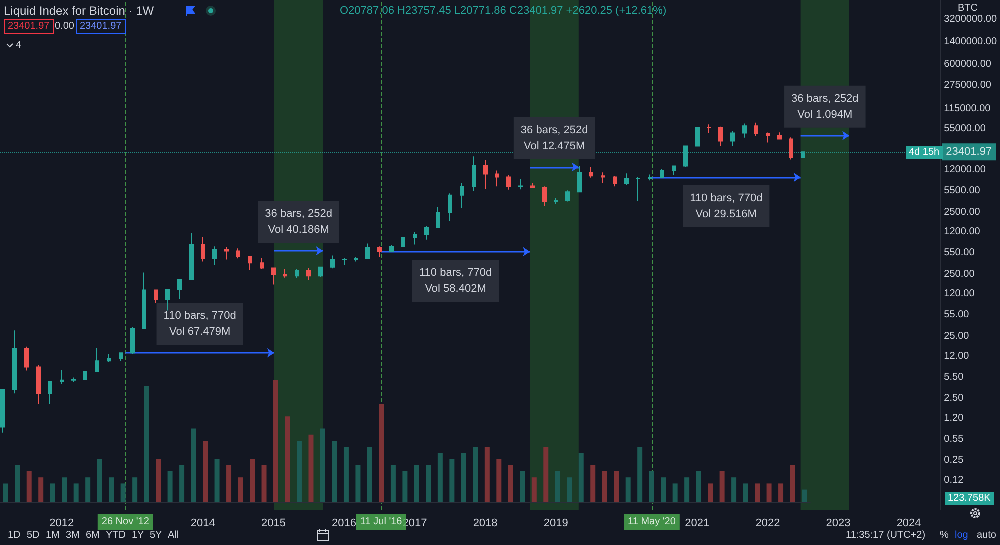 This screenshot has width=1000, height=545. What do you see at coordinates (954, 398) in the screenshot?
I see `y-tick-label: 2.50` at bounding box center [954, 398].